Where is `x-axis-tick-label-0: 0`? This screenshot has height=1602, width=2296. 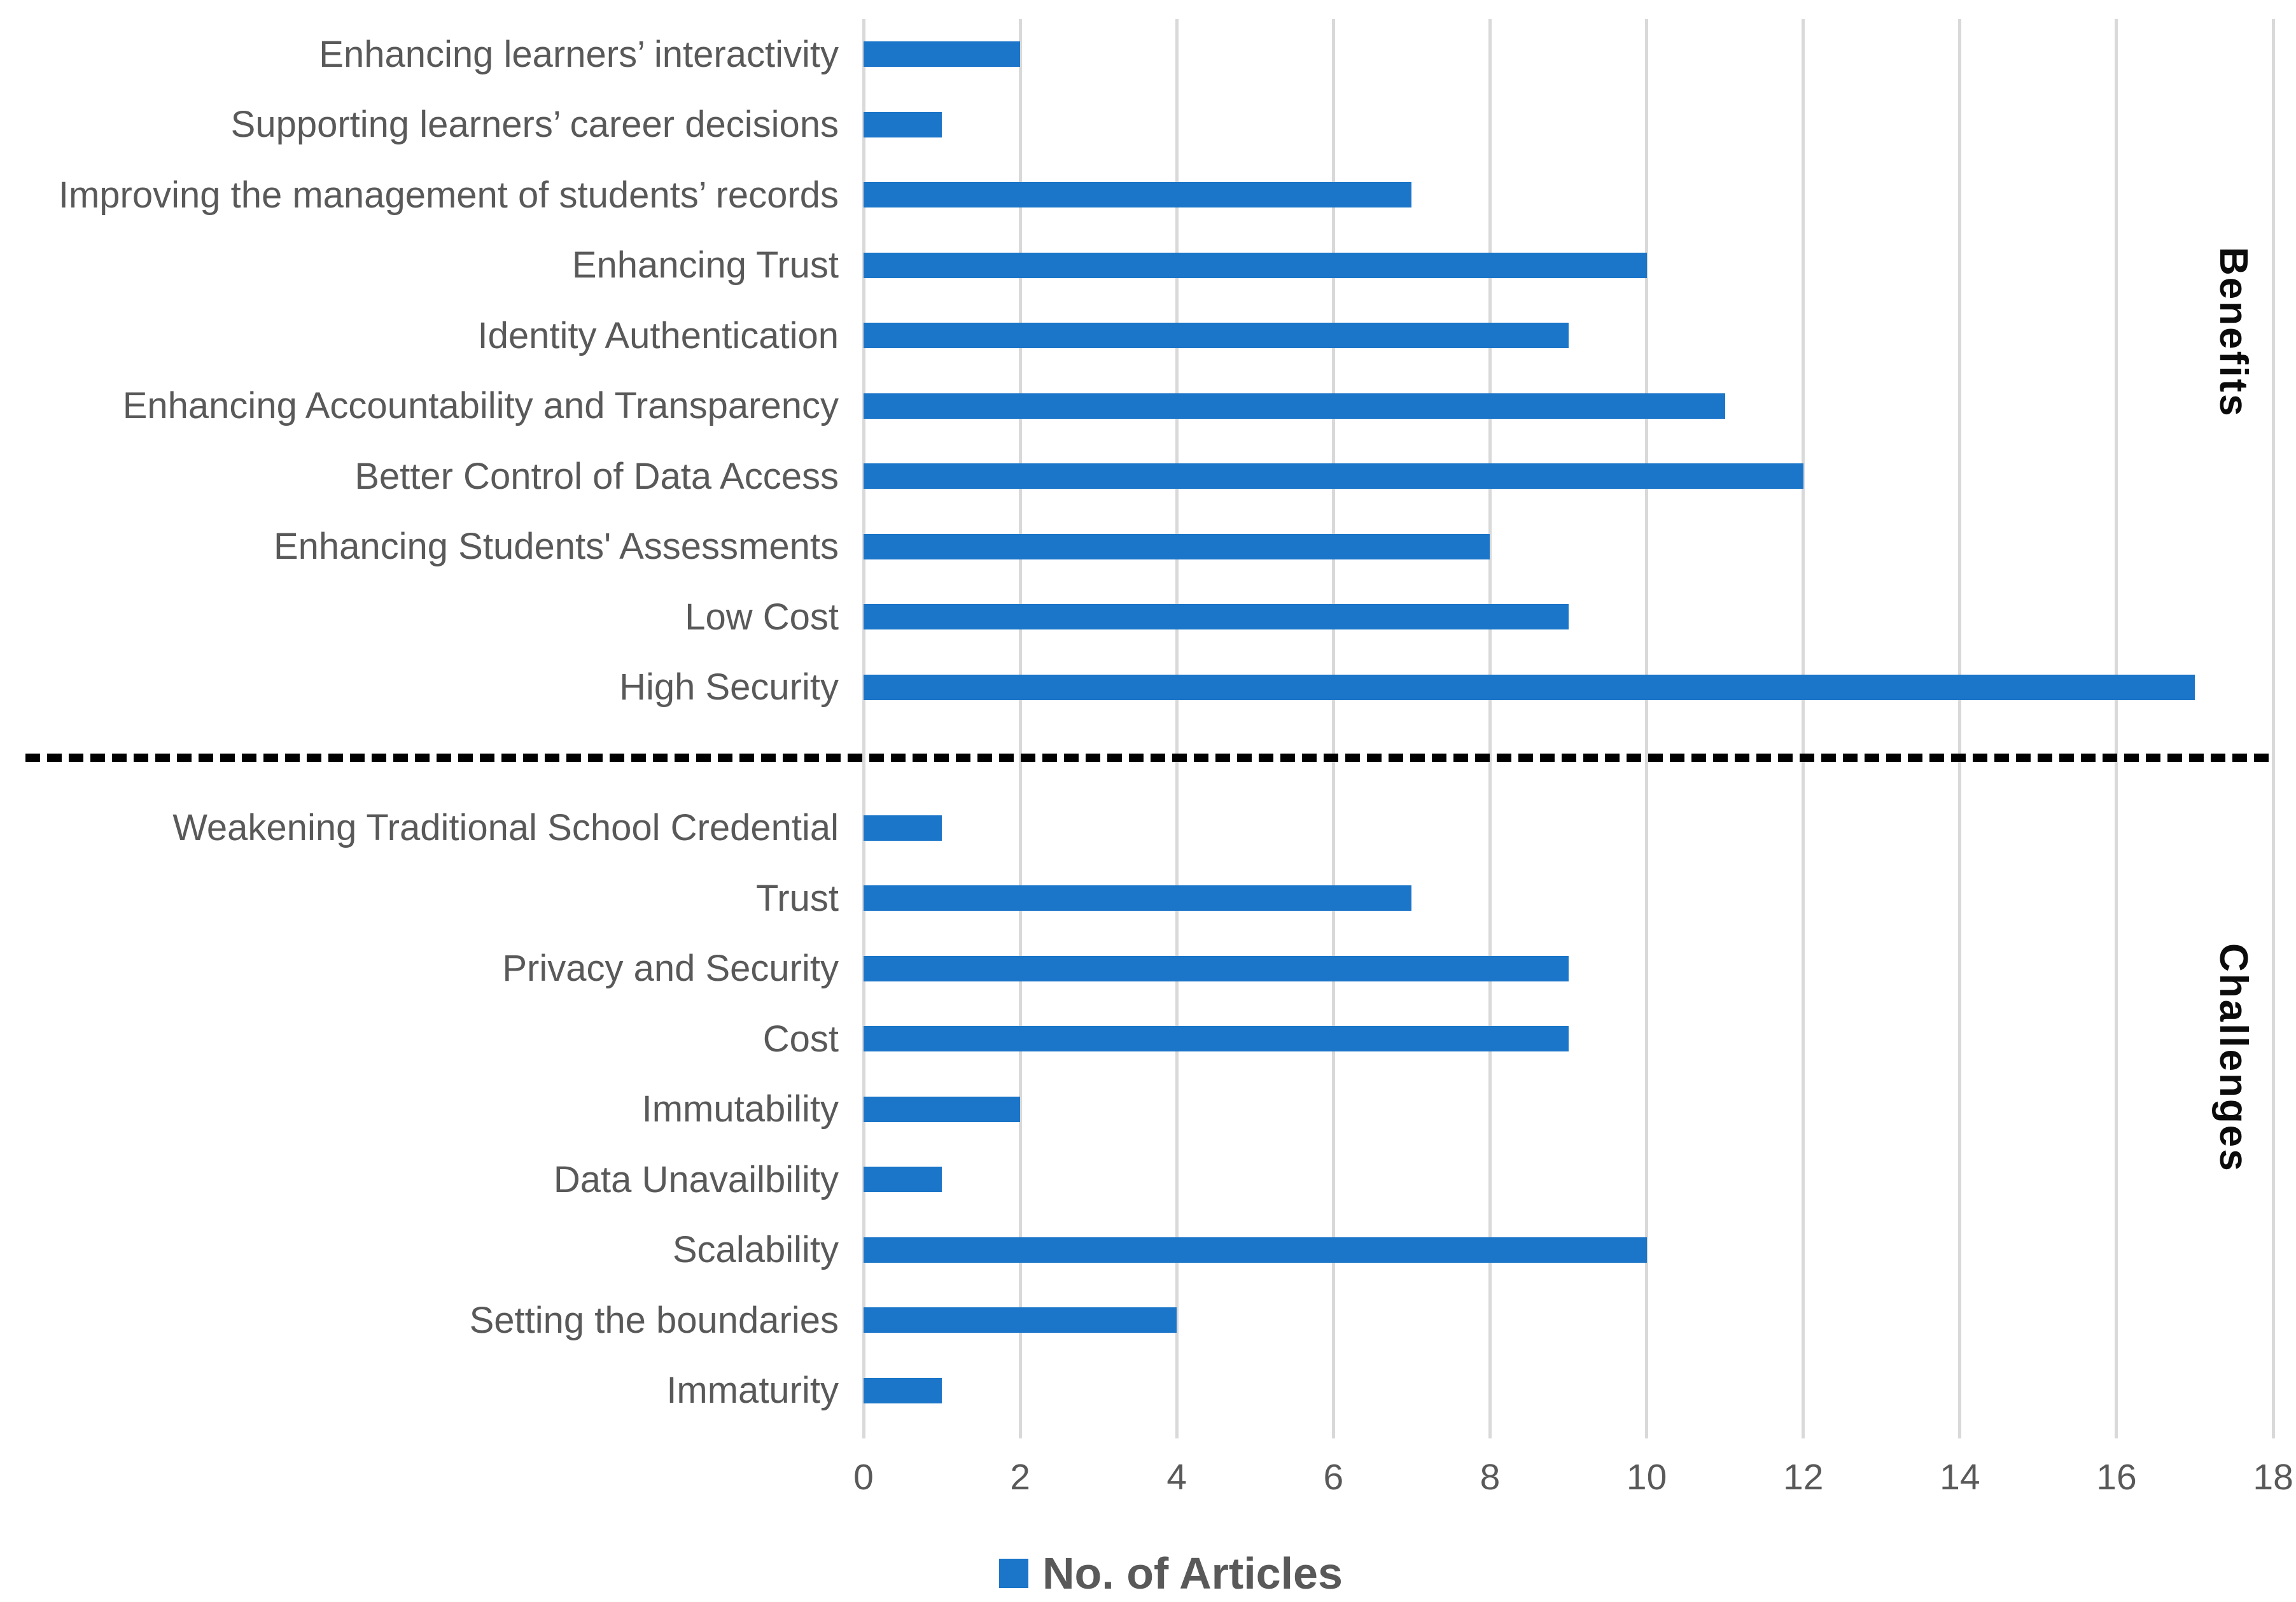
x-axis-tick-label-0: 0 is located at coordinates (863, 1477).